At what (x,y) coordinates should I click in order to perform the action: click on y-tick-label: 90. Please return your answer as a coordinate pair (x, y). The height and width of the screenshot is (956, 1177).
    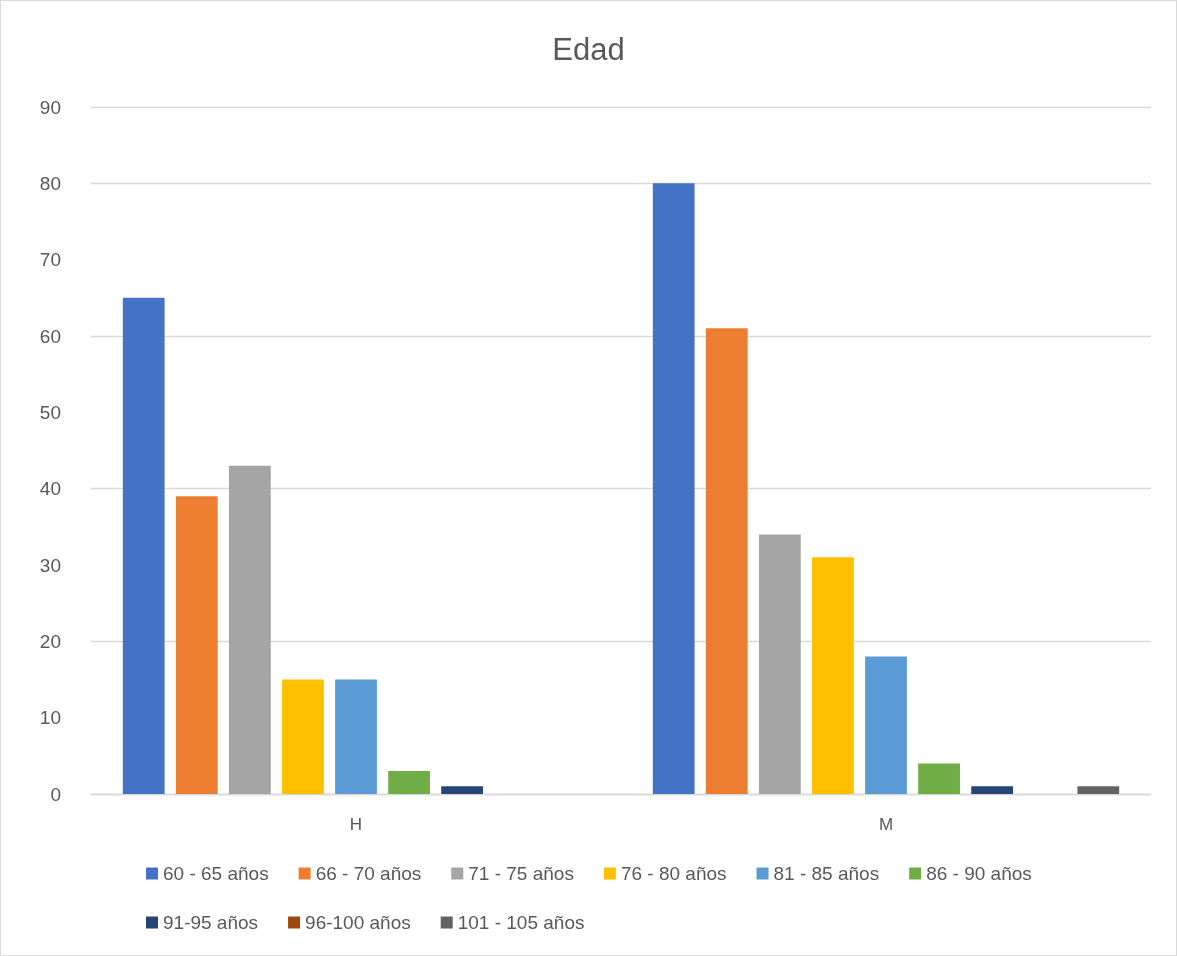
    Looking at the image, I should click on (50, 107).